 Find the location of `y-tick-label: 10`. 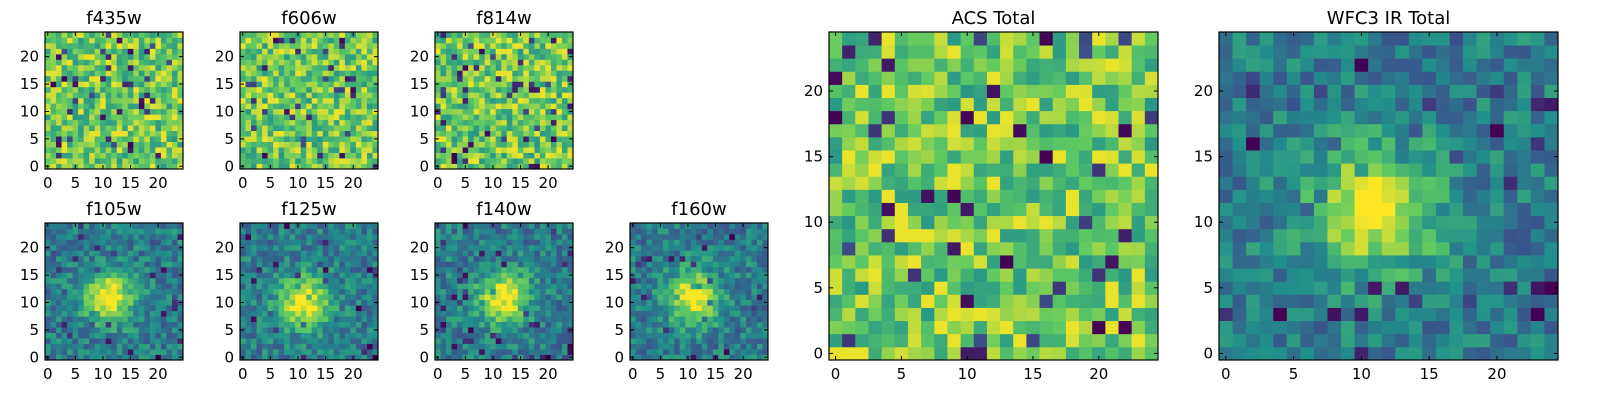

y-tick-label: 10 is located at coordinates (29, 111).